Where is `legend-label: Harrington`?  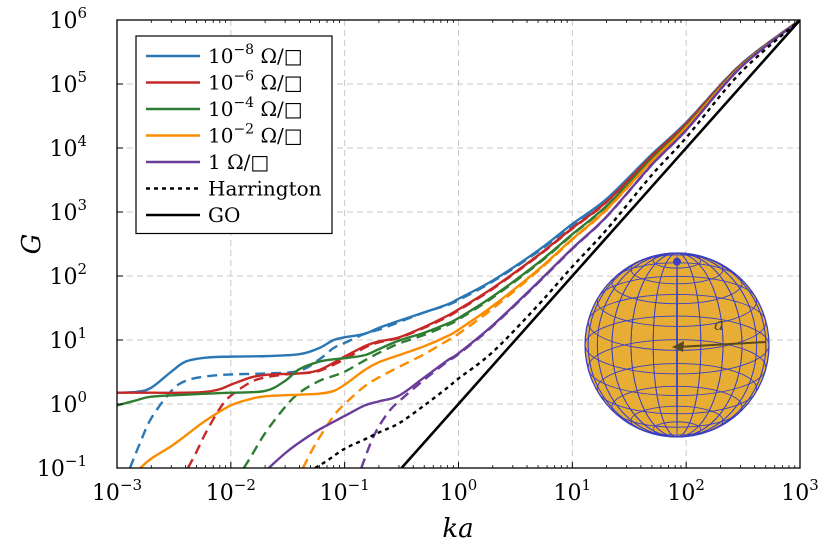
legend-label: Harrington is located at coordinates (265, 189).